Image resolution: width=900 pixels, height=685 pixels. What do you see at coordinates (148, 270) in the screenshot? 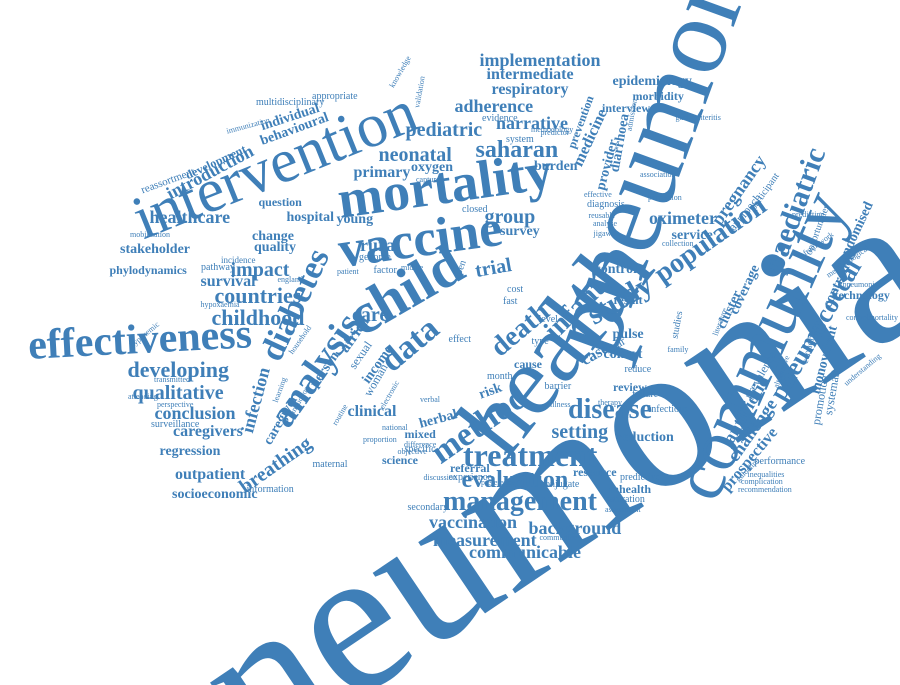
I see `word-phylodynamics: phylodynamics` at bounding box center [148, 270].